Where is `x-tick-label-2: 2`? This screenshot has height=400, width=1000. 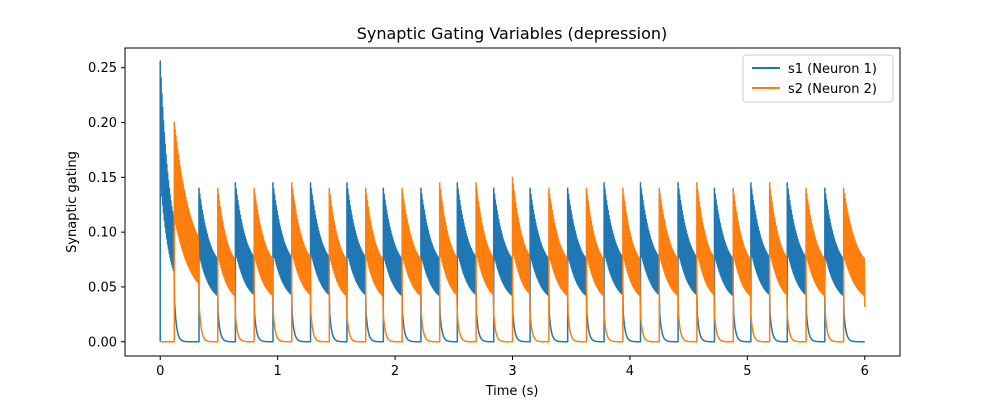 x-tick-label-2: 2 is located at coordinates (395, 371).